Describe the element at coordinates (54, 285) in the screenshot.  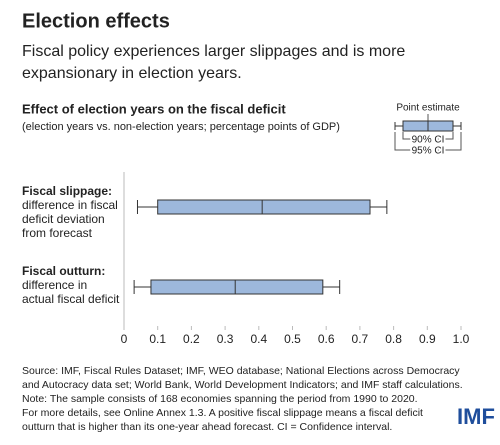
I see `category-description: difference in` at that location.